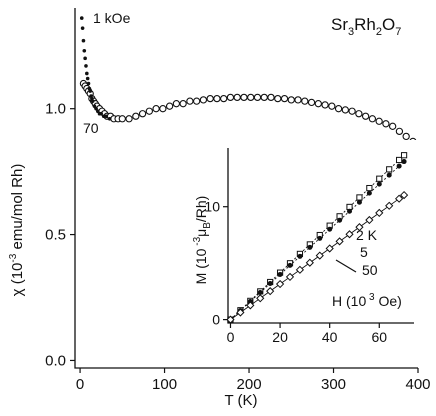  I want to click on main-y-tick-label: 0.0, so click(55, 360).